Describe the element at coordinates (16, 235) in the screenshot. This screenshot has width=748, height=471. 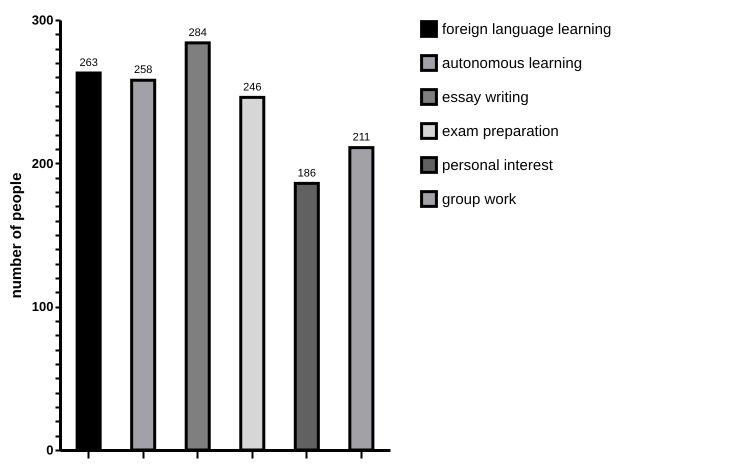
I see `y-axis-title: number of people` at that location.